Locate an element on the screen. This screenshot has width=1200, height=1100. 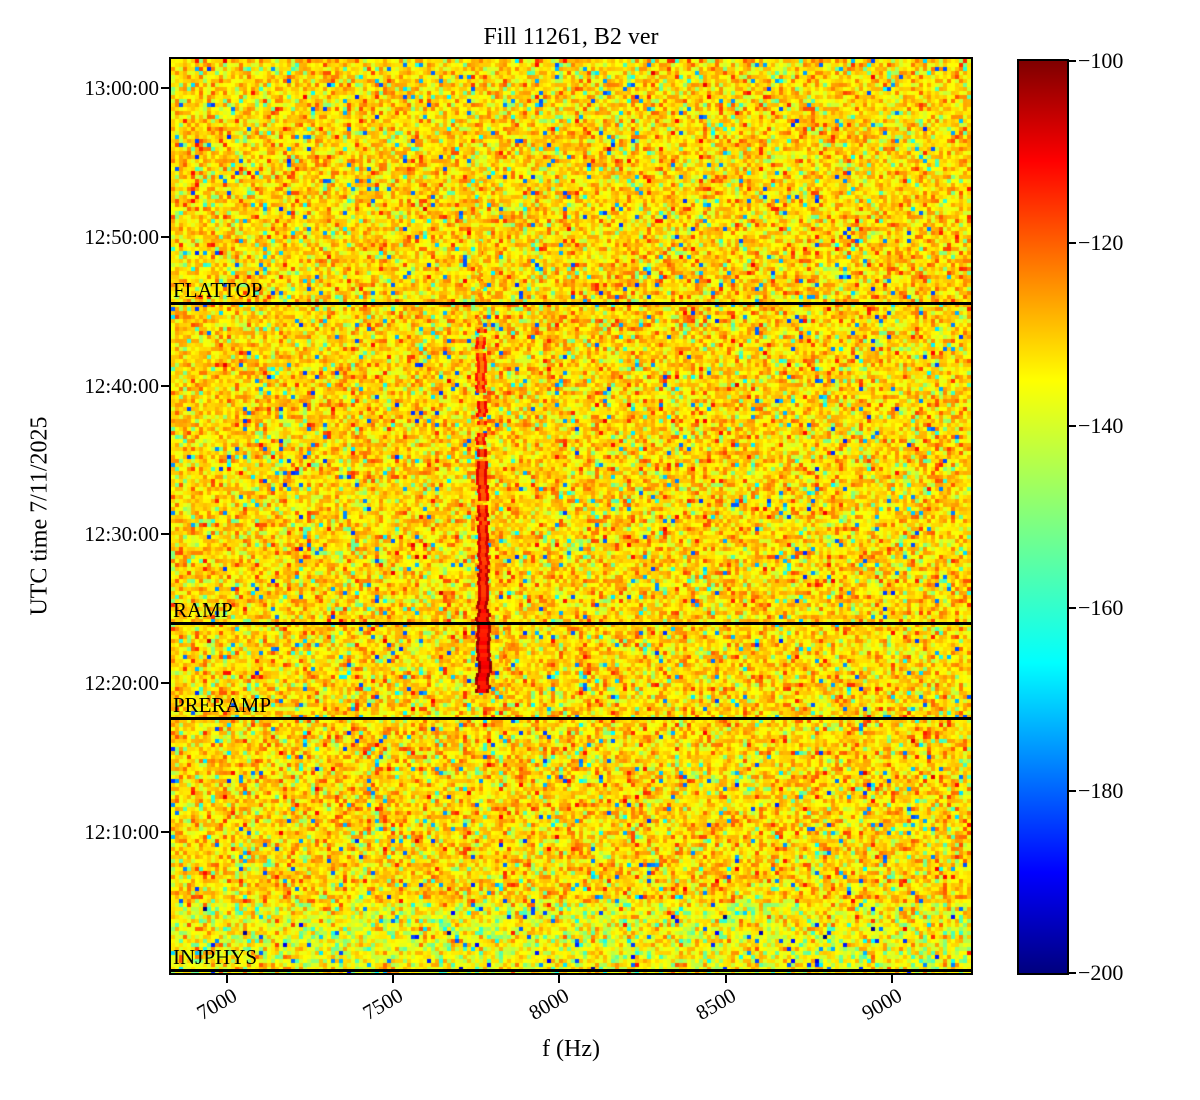
colorbar-tick-label: −120 is located at coordinates (1101, 243).